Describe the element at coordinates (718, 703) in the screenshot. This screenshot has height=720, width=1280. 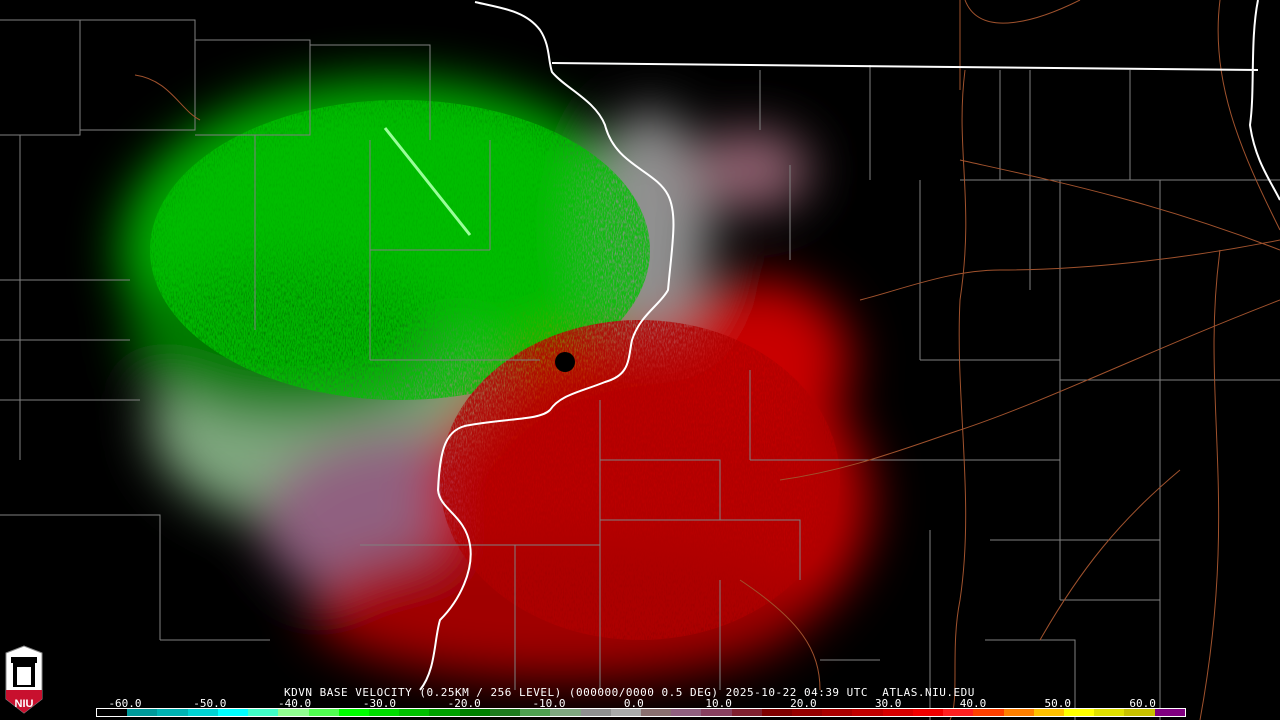
I see `colorbar-tick-label: 10.0` at that location.